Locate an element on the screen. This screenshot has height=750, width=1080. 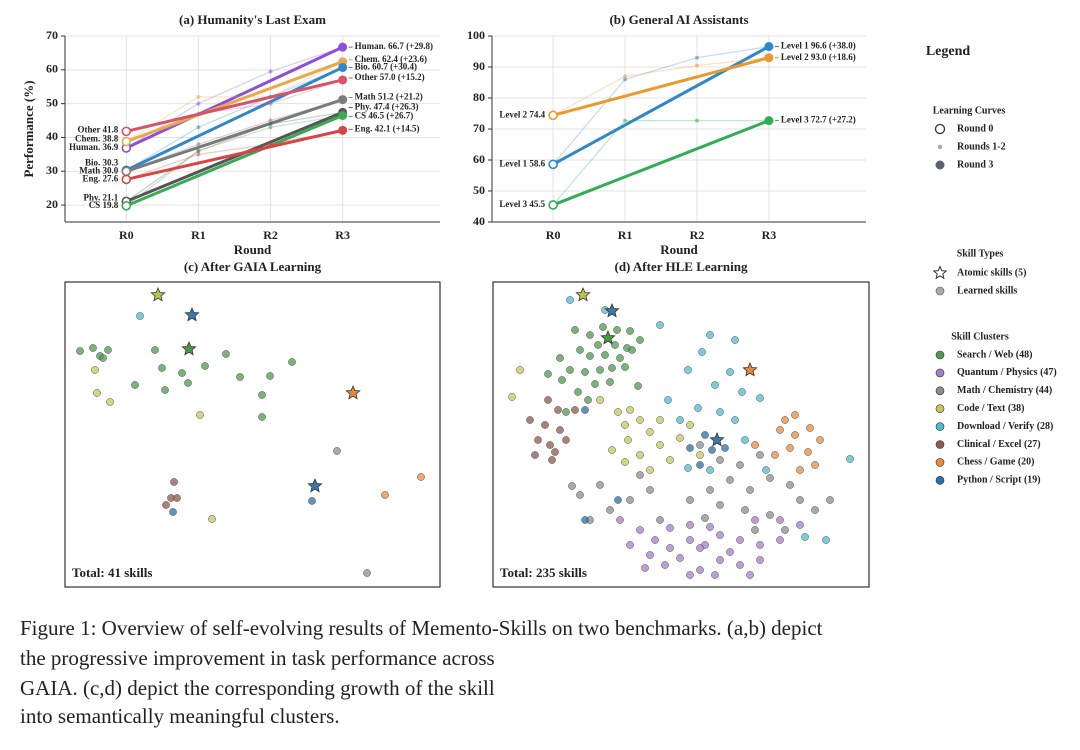
x-tick-label: R1 is located at coordinates (625, 235).